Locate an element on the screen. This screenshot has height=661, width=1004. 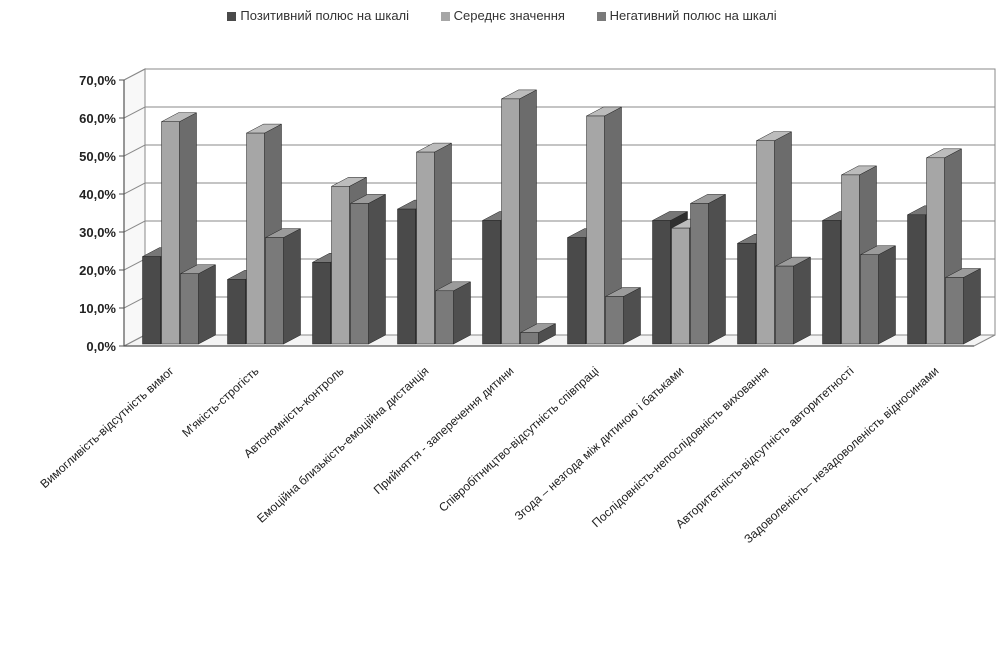
y-tick-label: 30,0% is located at coordinates (97, 232).